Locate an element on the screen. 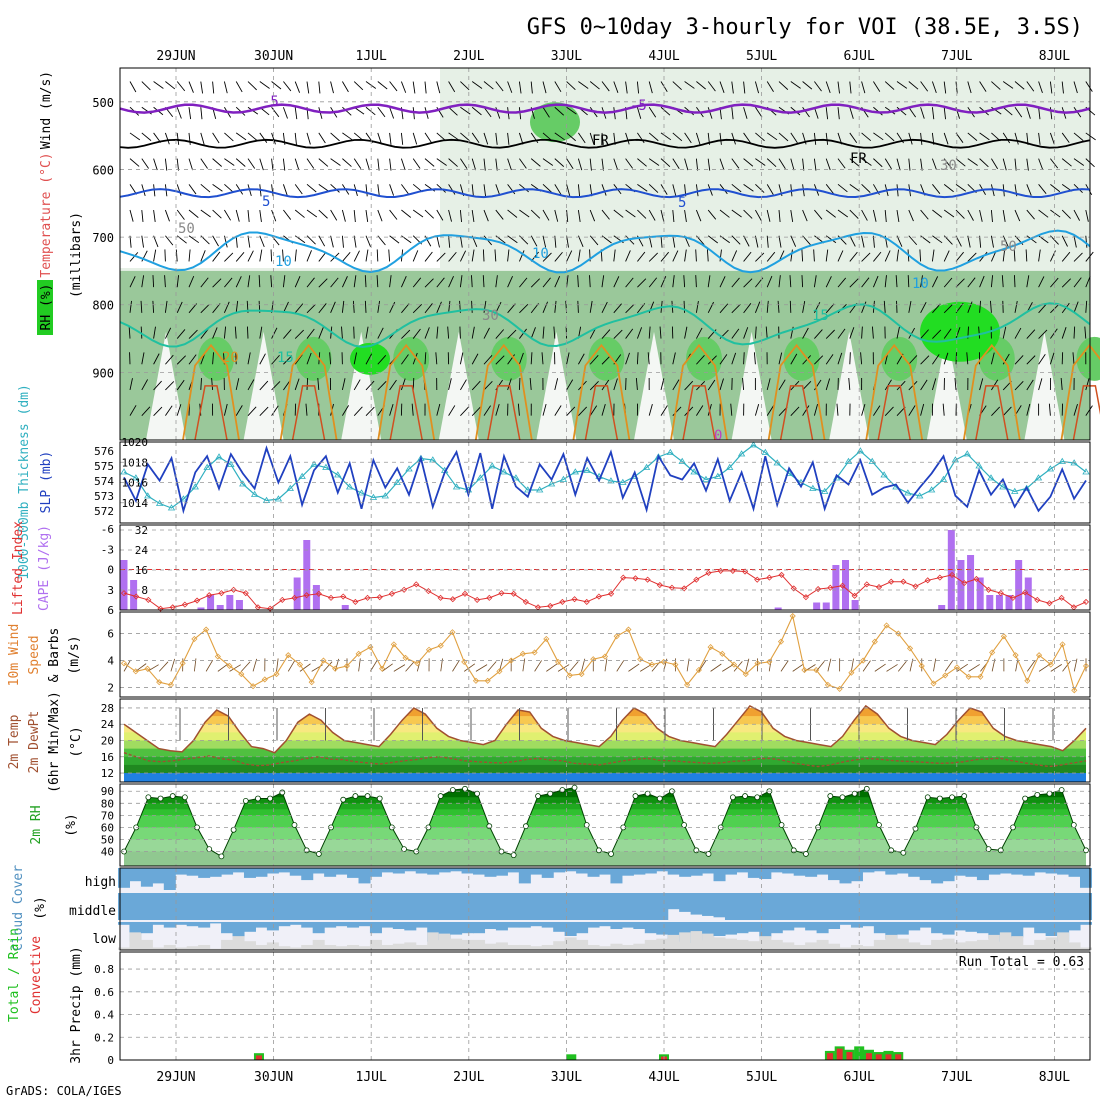  contour-label: 30 is located at coordinates (490, 316).